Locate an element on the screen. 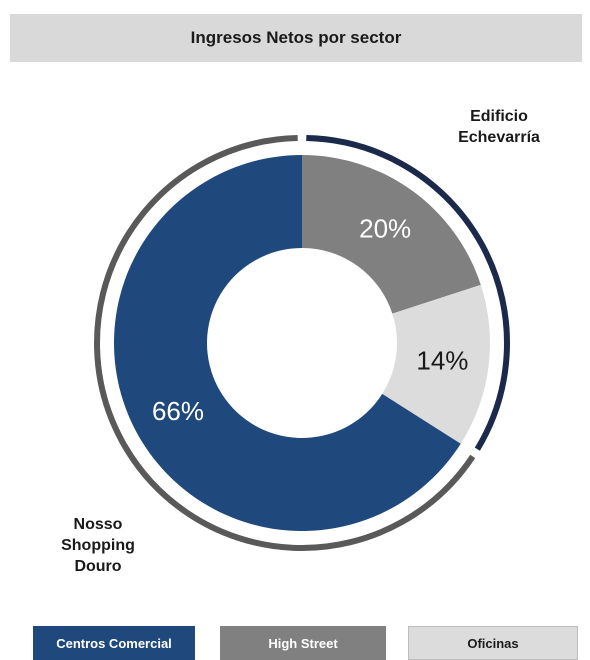 The height and width of the screenshot is (660, 590). data-label-centros-comercial: 66% is located at coordinates (178, 411).